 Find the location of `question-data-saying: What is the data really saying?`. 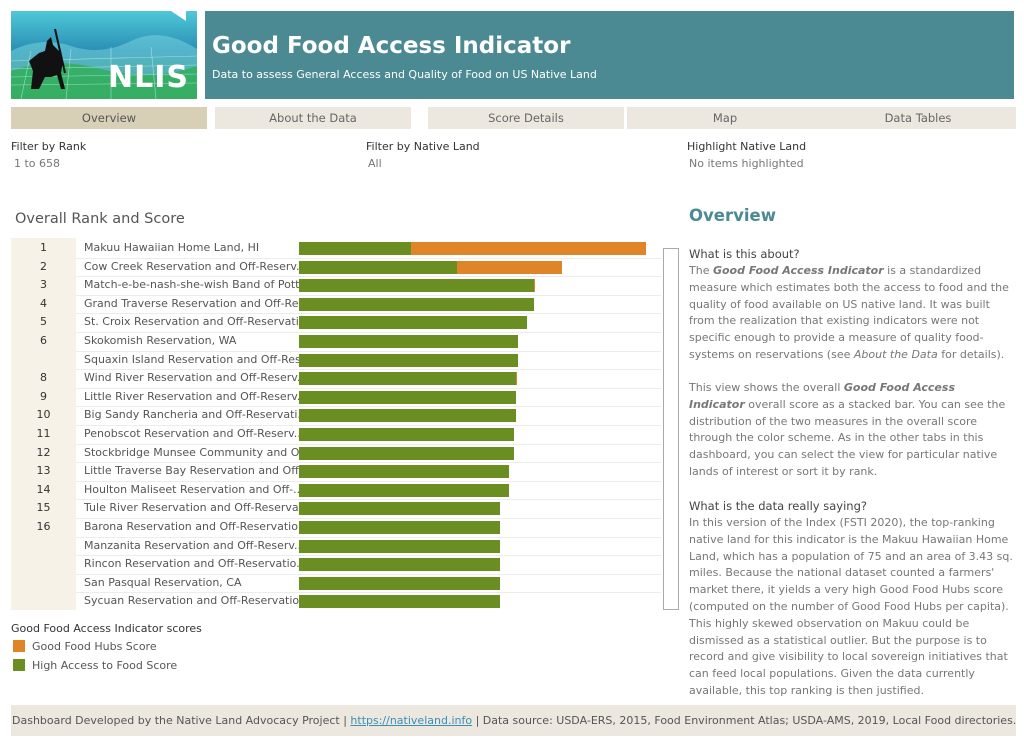

question-data-saying: What is the data really saying? is located at coordinates (778, 506).